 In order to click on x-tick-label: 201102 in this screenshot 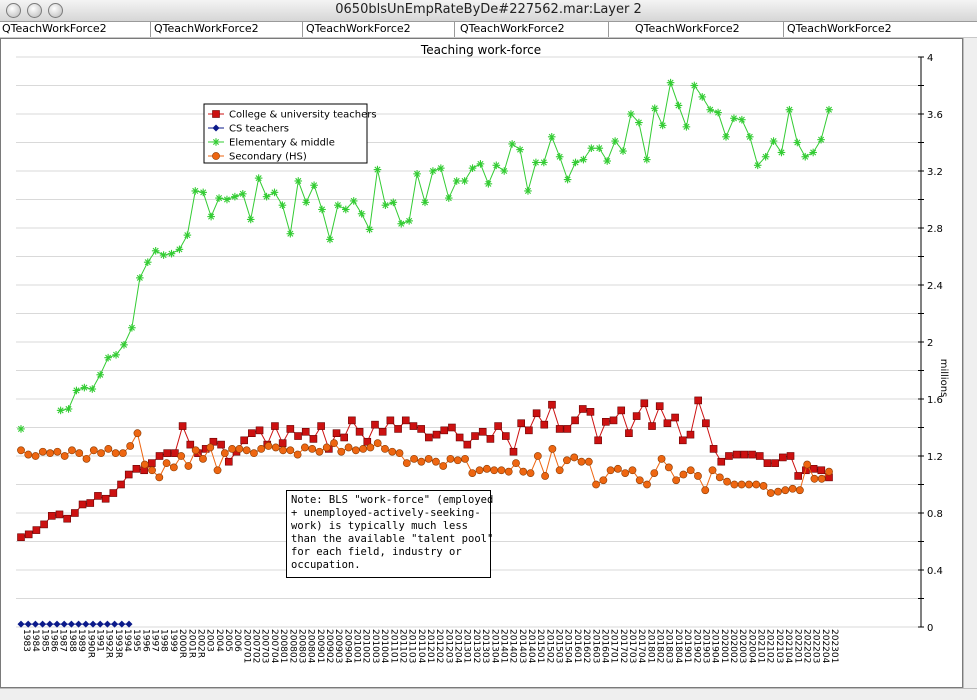, I will do `click(402, 646)`.